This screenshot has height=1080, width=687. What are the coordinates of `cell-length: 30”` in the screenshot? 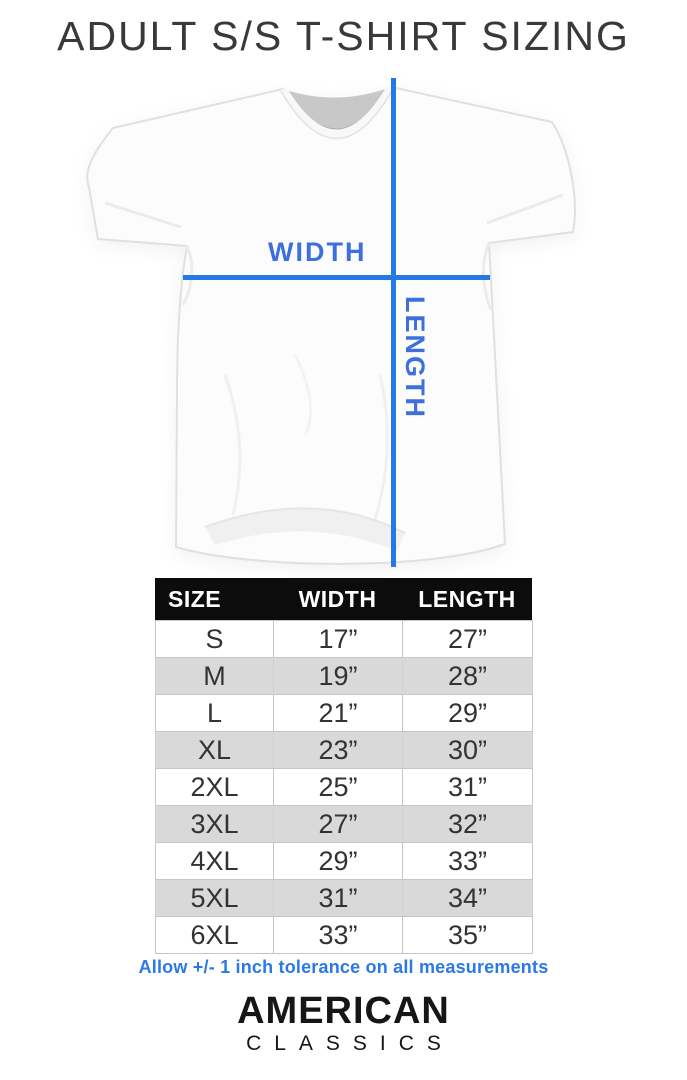 It's located at (467, 750).